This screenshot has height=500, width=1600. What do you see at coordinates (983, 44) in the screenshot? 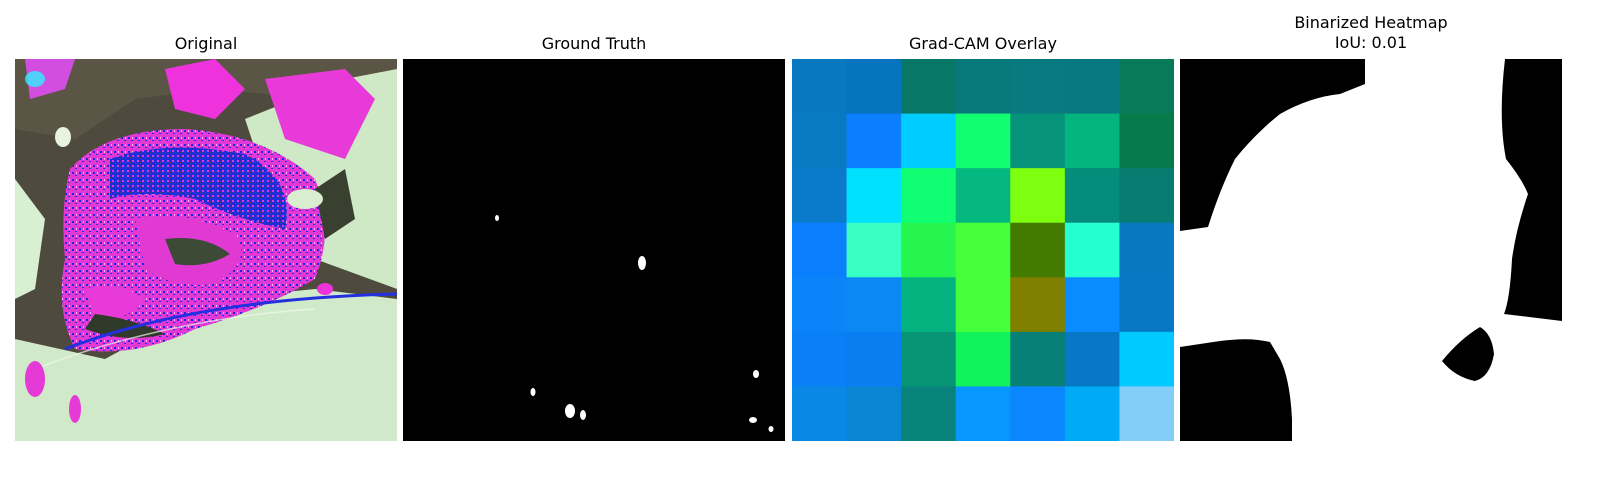
I see `panel-title: Grad-CAM Overlay` at bounding box center [983, 44].